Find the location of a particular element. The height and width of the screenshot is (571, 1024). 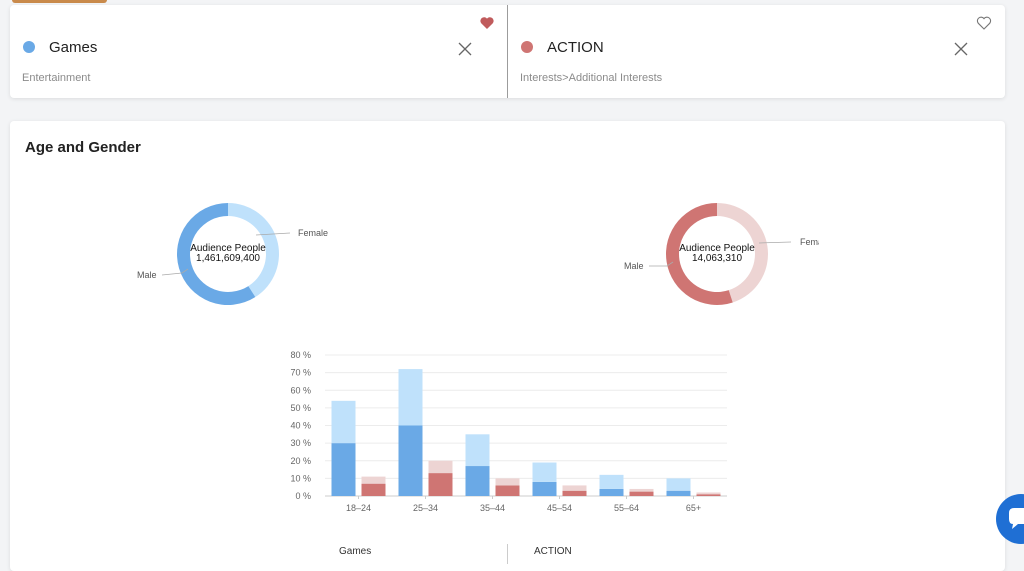

compare-item-games: Games Entertainment is located at coordinates (258, 51).